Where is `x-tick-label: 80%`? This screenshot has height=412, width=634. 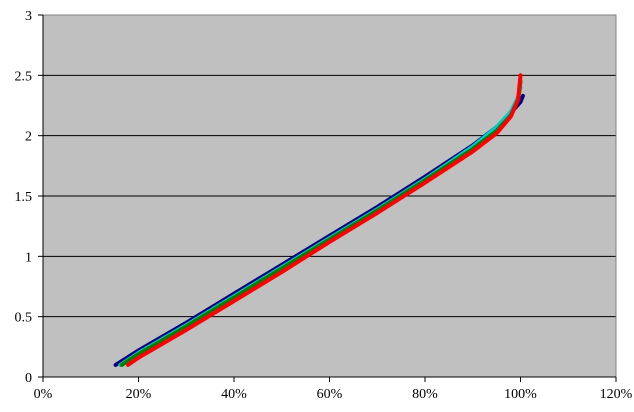 x-tick-label: 80% is located at coordinates (425, 394).